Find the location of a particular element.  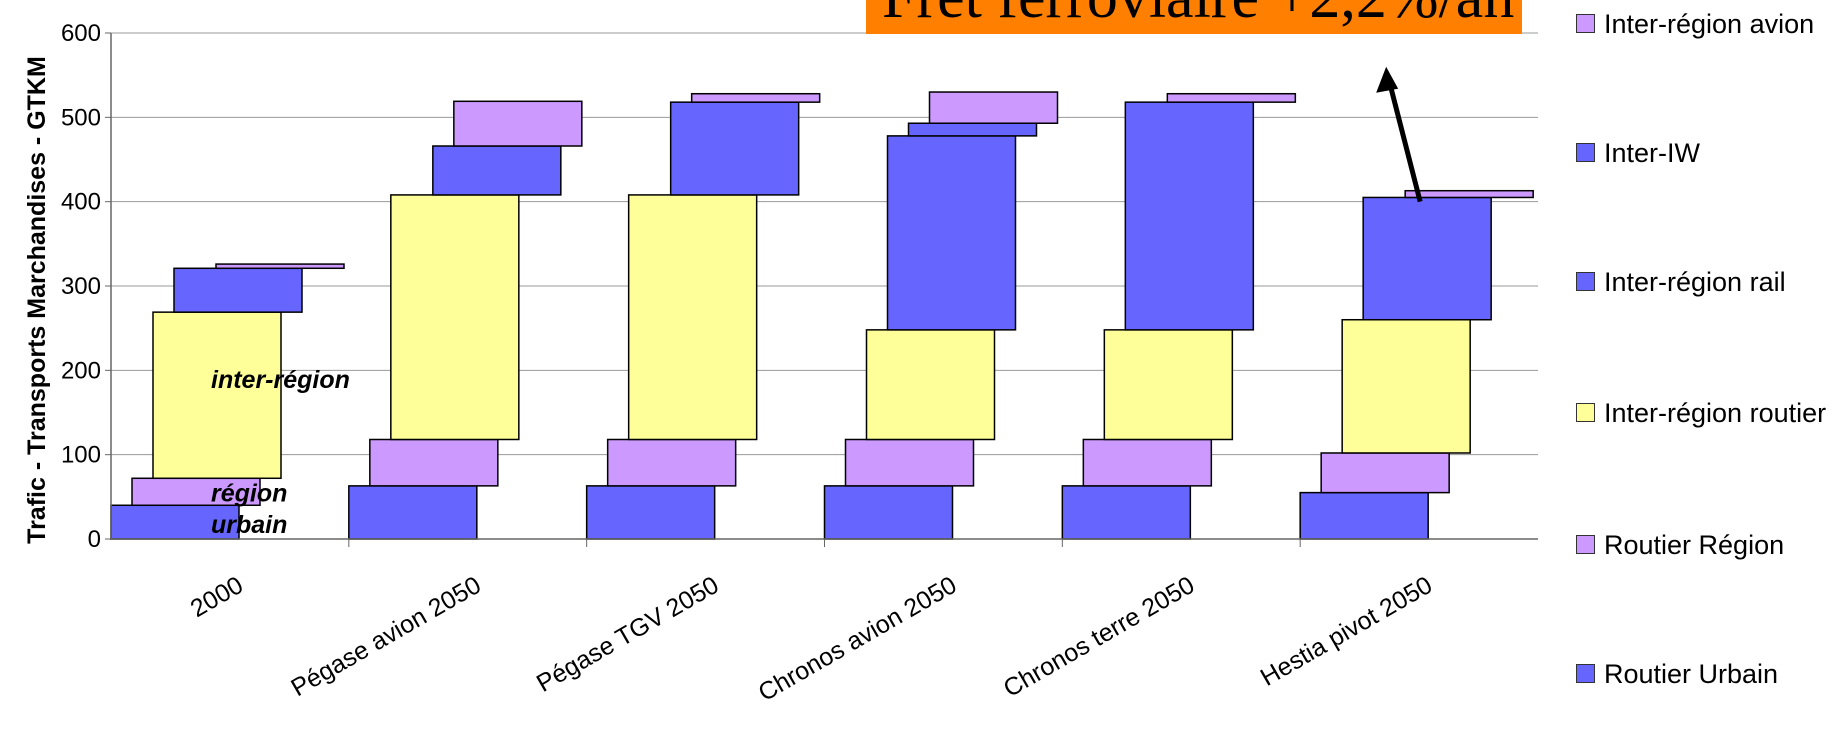

y-axis-title: Trafic - Transports Marchandises - GTKM is located at coordinates (37, 300).